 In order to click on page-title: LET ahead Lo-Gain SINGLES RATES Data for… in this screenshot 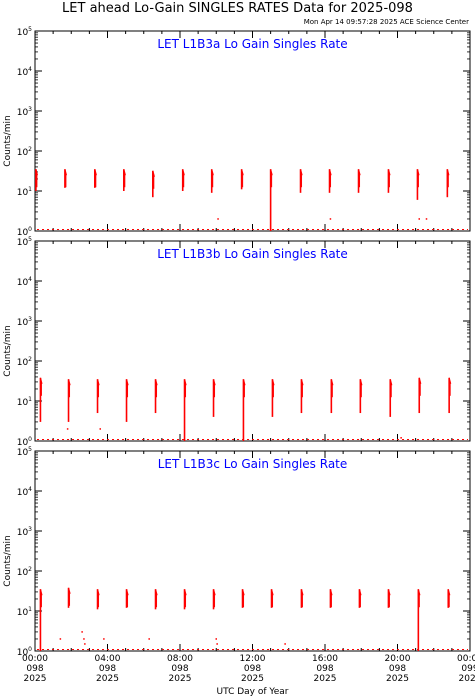, I will do `click(237, 8)`.